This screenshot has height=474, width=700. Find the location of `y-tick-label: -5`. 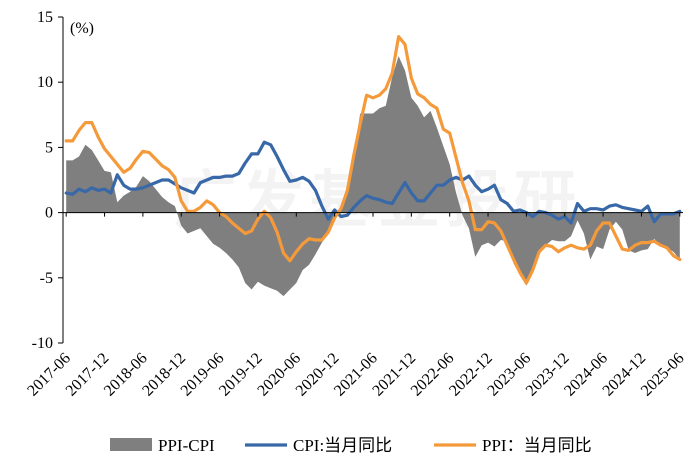

y-tick-label: -5 is located at coordinates (46, 278).